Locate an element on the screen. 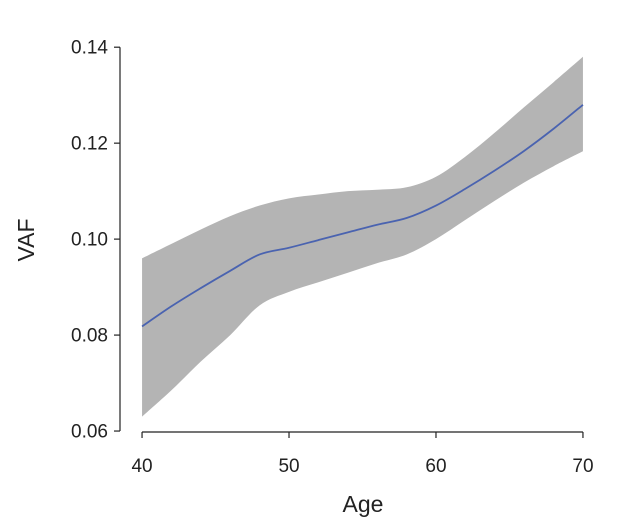 The image size is (635, 519). y-tick-label: 0.14 is located at coordinates (89, 48).